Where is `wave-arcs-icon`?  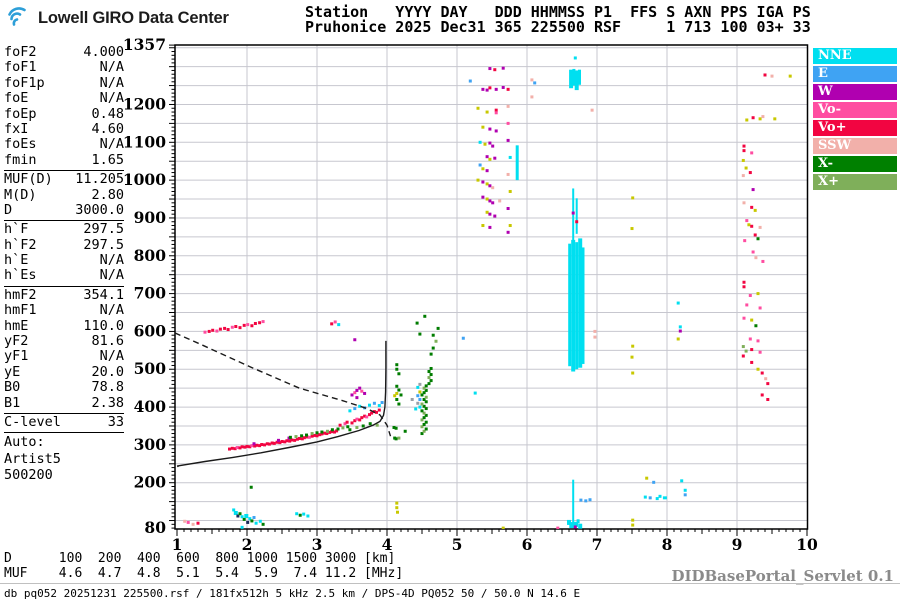 wave-arcs-icon is located at coordinates (21, 18).